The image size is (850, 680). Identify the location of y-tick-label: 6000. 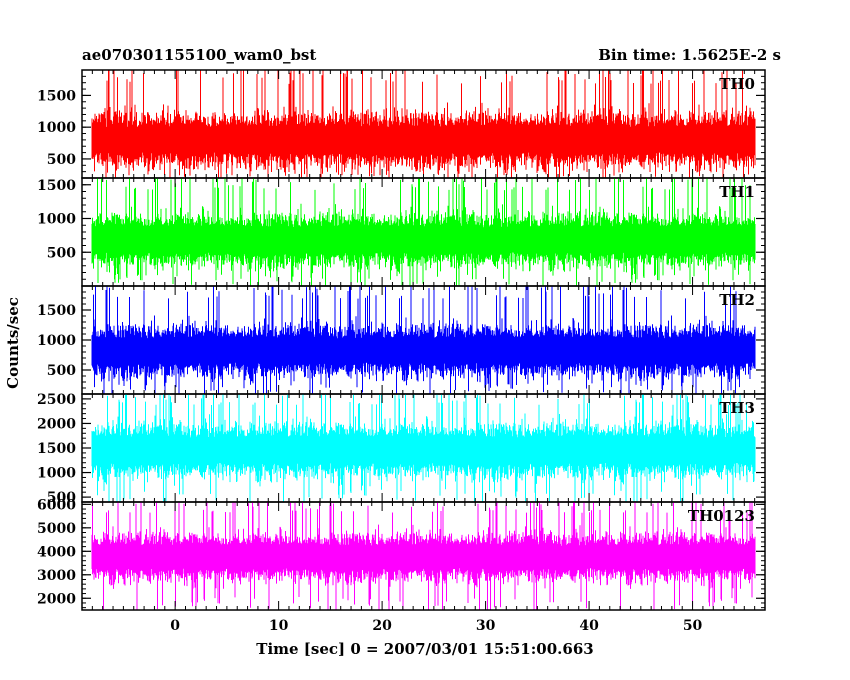
(56, 505).